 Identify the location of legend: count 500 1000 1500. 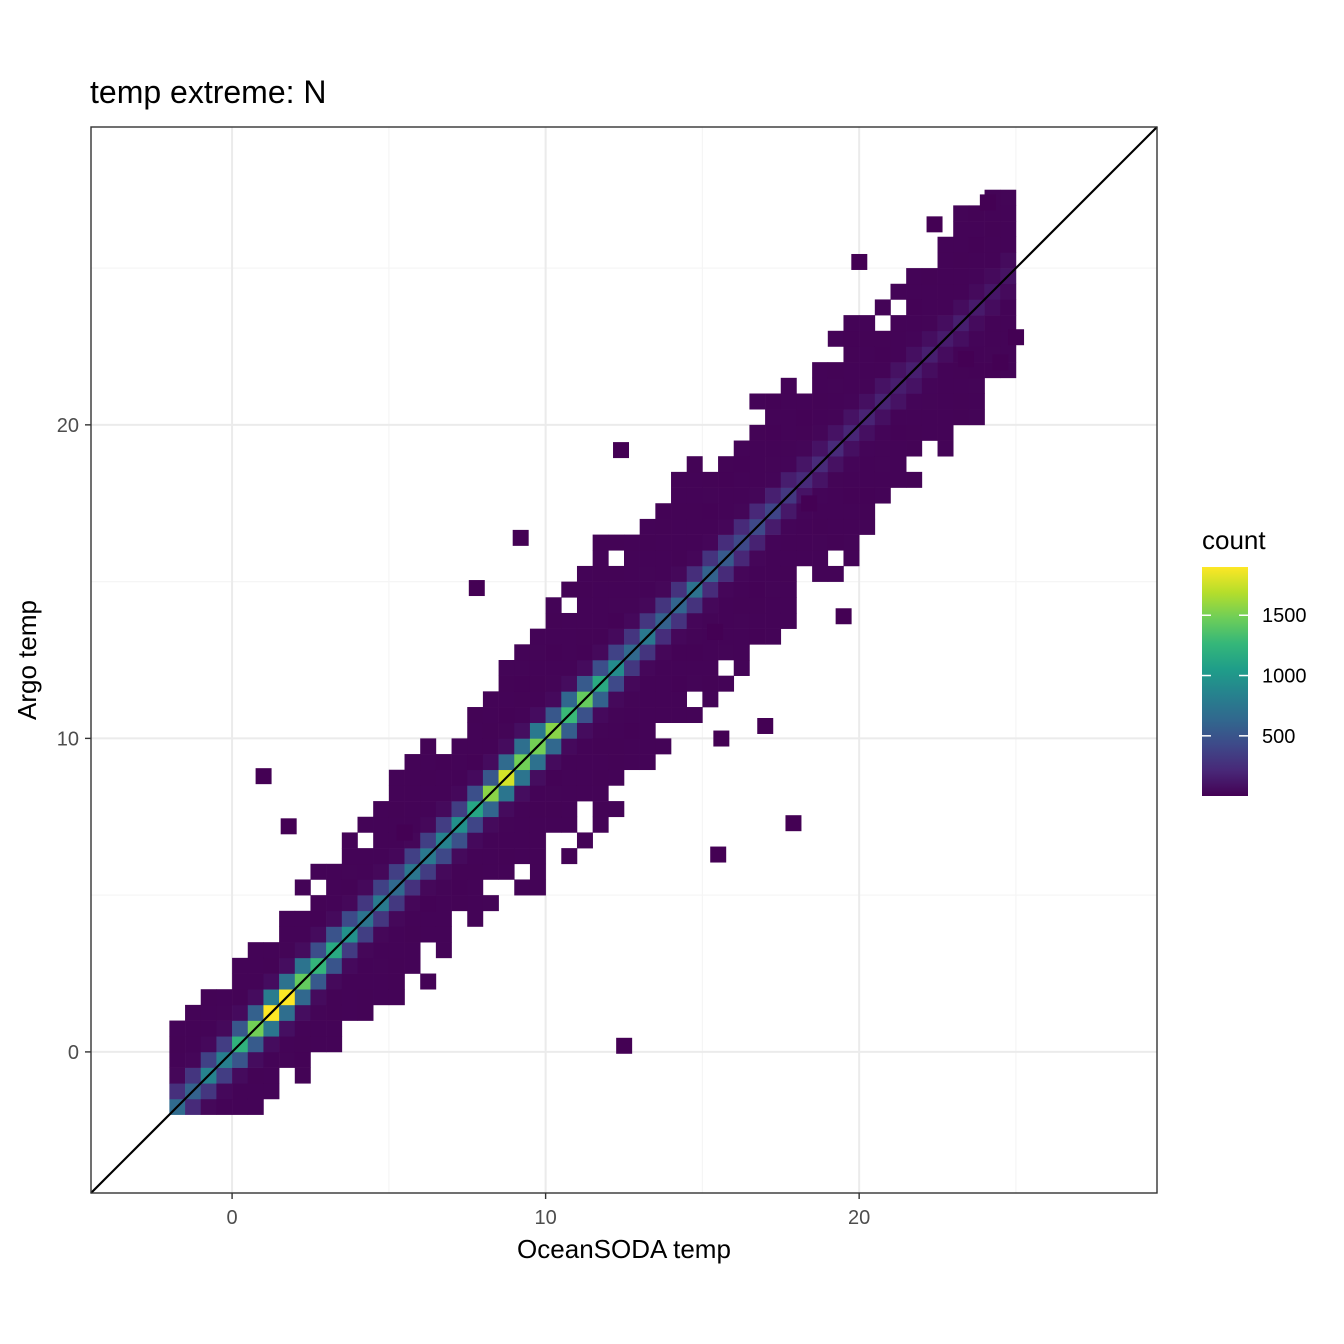
(1254, 660).